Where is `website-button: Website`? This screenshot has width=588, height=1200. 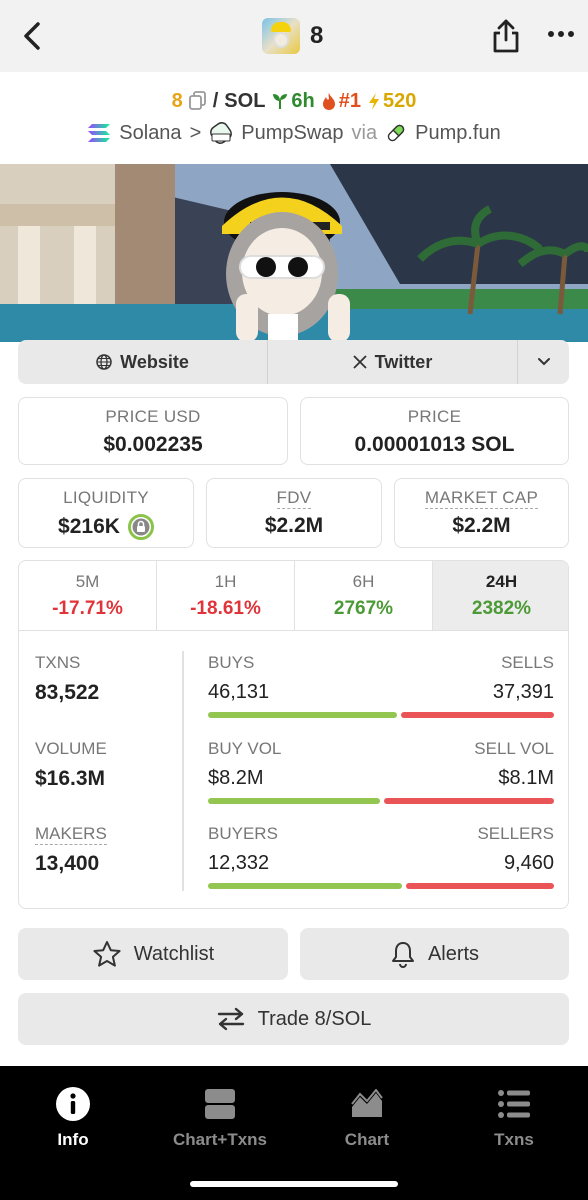
website-button: Website is located at coordinates (143, 362).